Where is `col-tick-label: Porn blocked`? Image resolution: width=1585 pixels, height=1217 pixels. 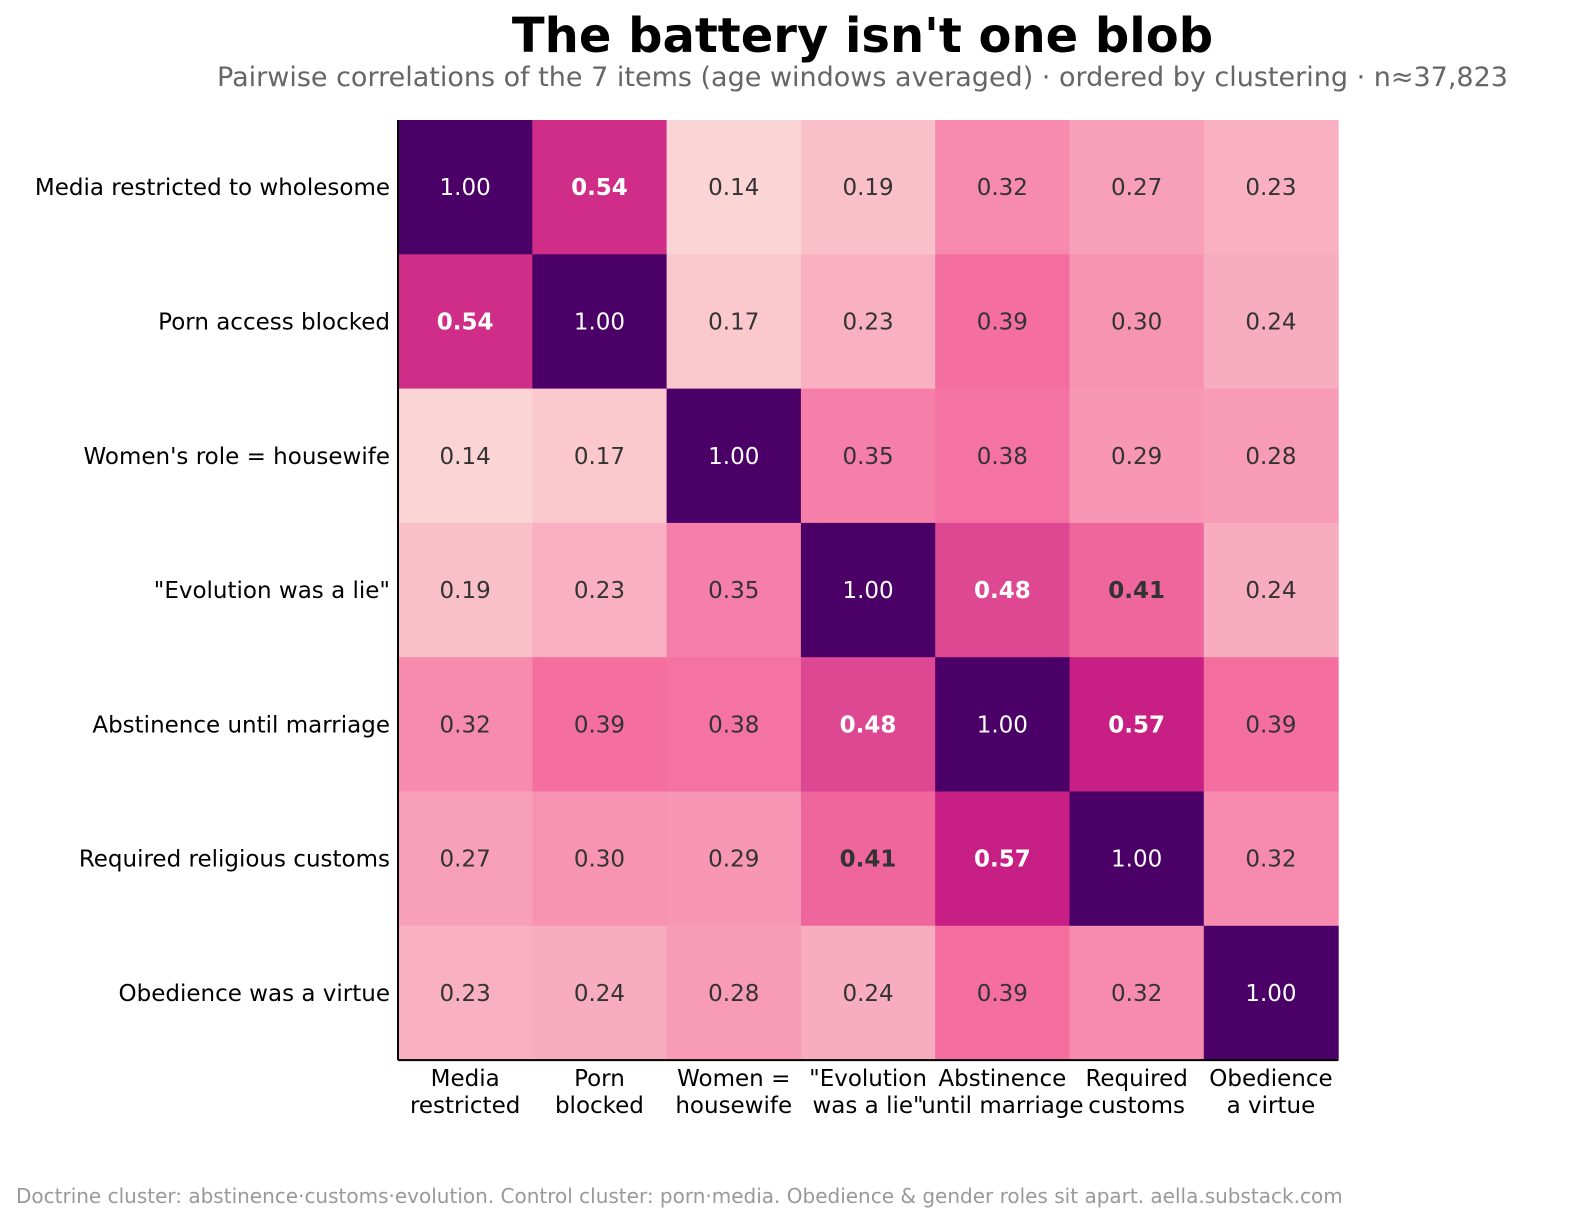
col-tick-label: Porn blocked is located at coordinates (599, 1092).